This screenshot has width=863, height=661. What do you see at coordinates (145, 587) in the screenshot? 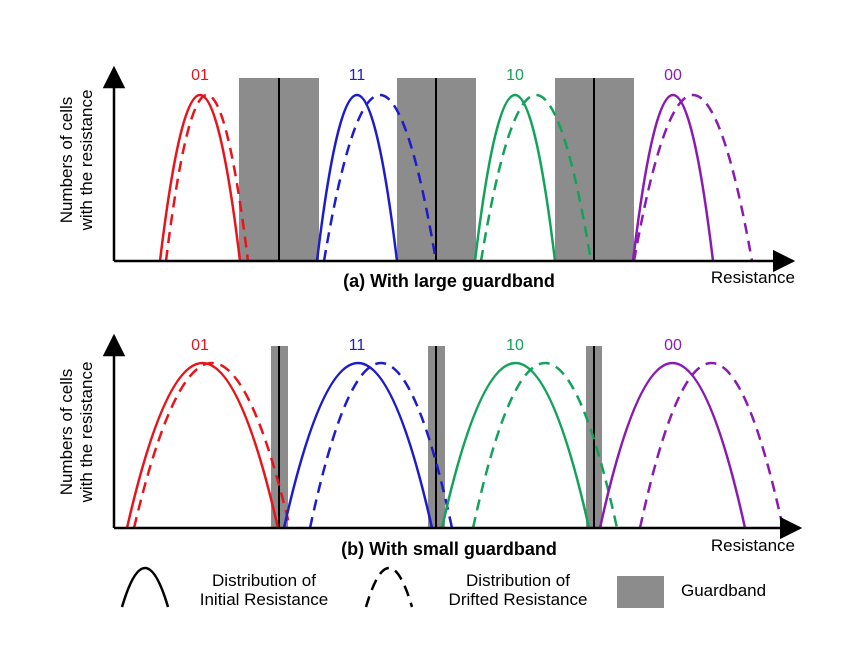
I see `legend-initial-swatch` at bounding box center [145, 587].